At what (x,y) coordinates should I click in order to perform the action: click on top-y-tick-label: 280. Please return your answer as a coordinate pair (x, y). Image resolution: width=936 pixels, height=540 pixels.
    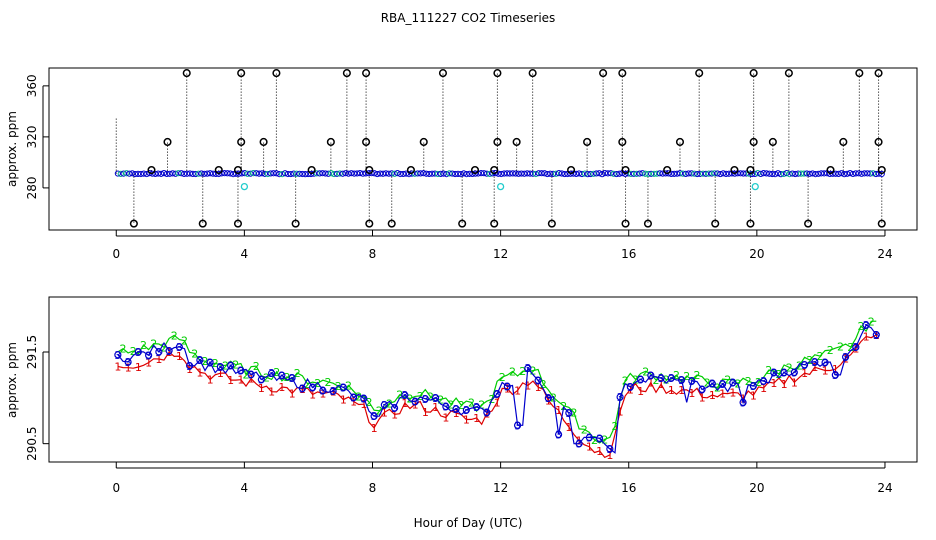
    Looking at the image, I should click on (32, 187).